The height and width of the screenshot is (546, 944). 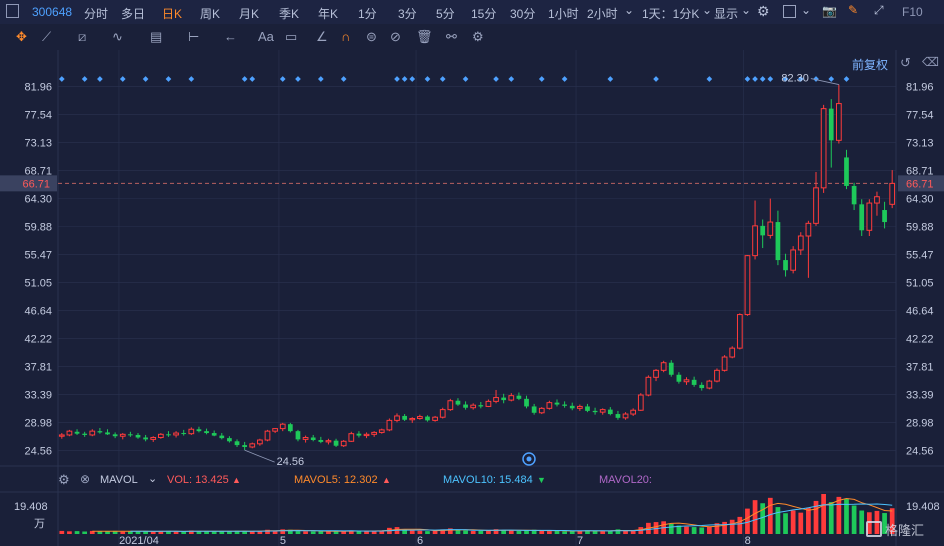 What do you see at coordinates (671, 14) in the screenshot?
I see `range-select: 1天：1分K` at bounding box center [671, 14].